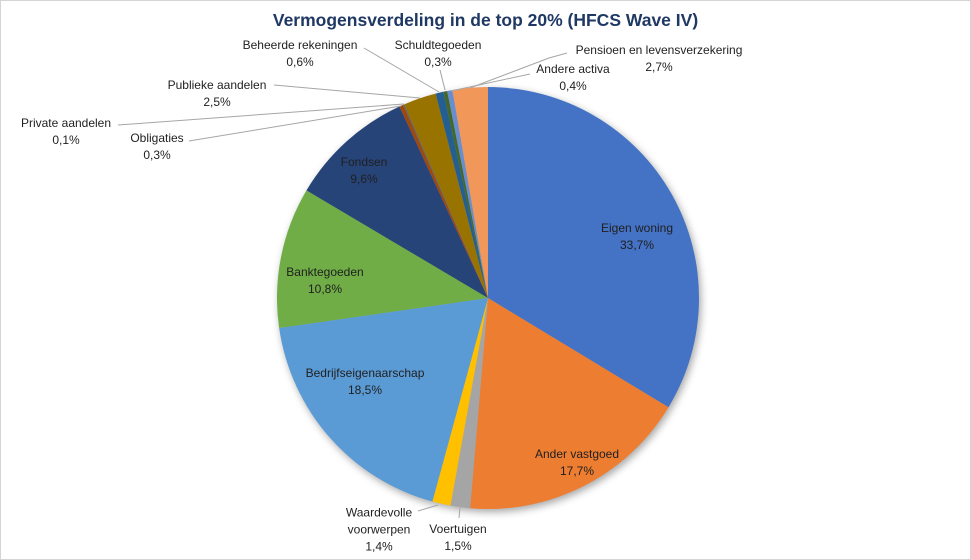 Image resolution: width=971 pixels, height=560 pixels. What do you see at coordinates (457, 538) in the screenshot?
I see `data-label-voertuigen: Voertuigen 1,5%` at bounding box center [457, 538].